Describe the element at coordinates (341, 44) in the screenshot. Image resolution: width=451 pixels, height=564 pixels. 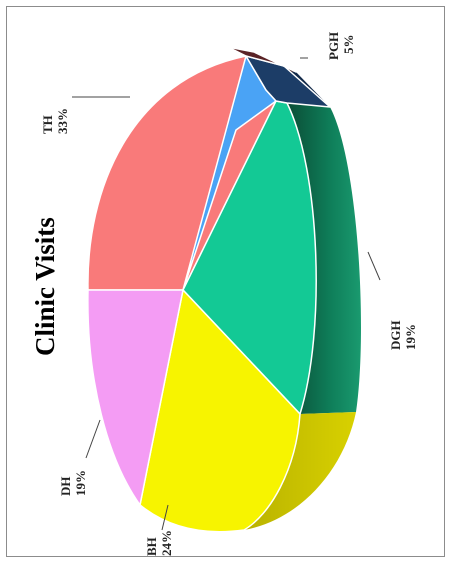
I see `label-pgh: PGH 5%` at that location.